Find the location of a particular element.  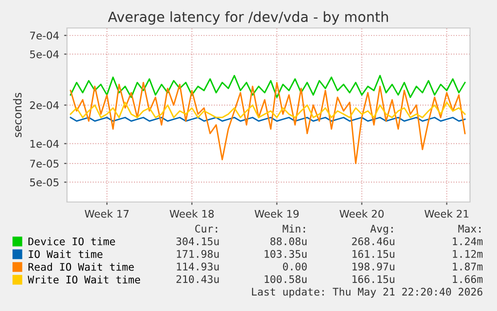

x-tick-label: Week 17 is located at coordinates (106, 214).